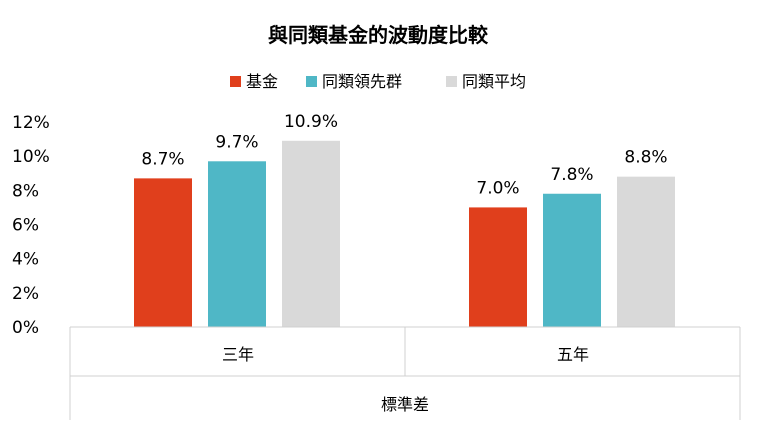 The width and height of the screenshot is (760, 430). I want to click on legend: 基金 同類領先群 同類平均, so click(378, 81).